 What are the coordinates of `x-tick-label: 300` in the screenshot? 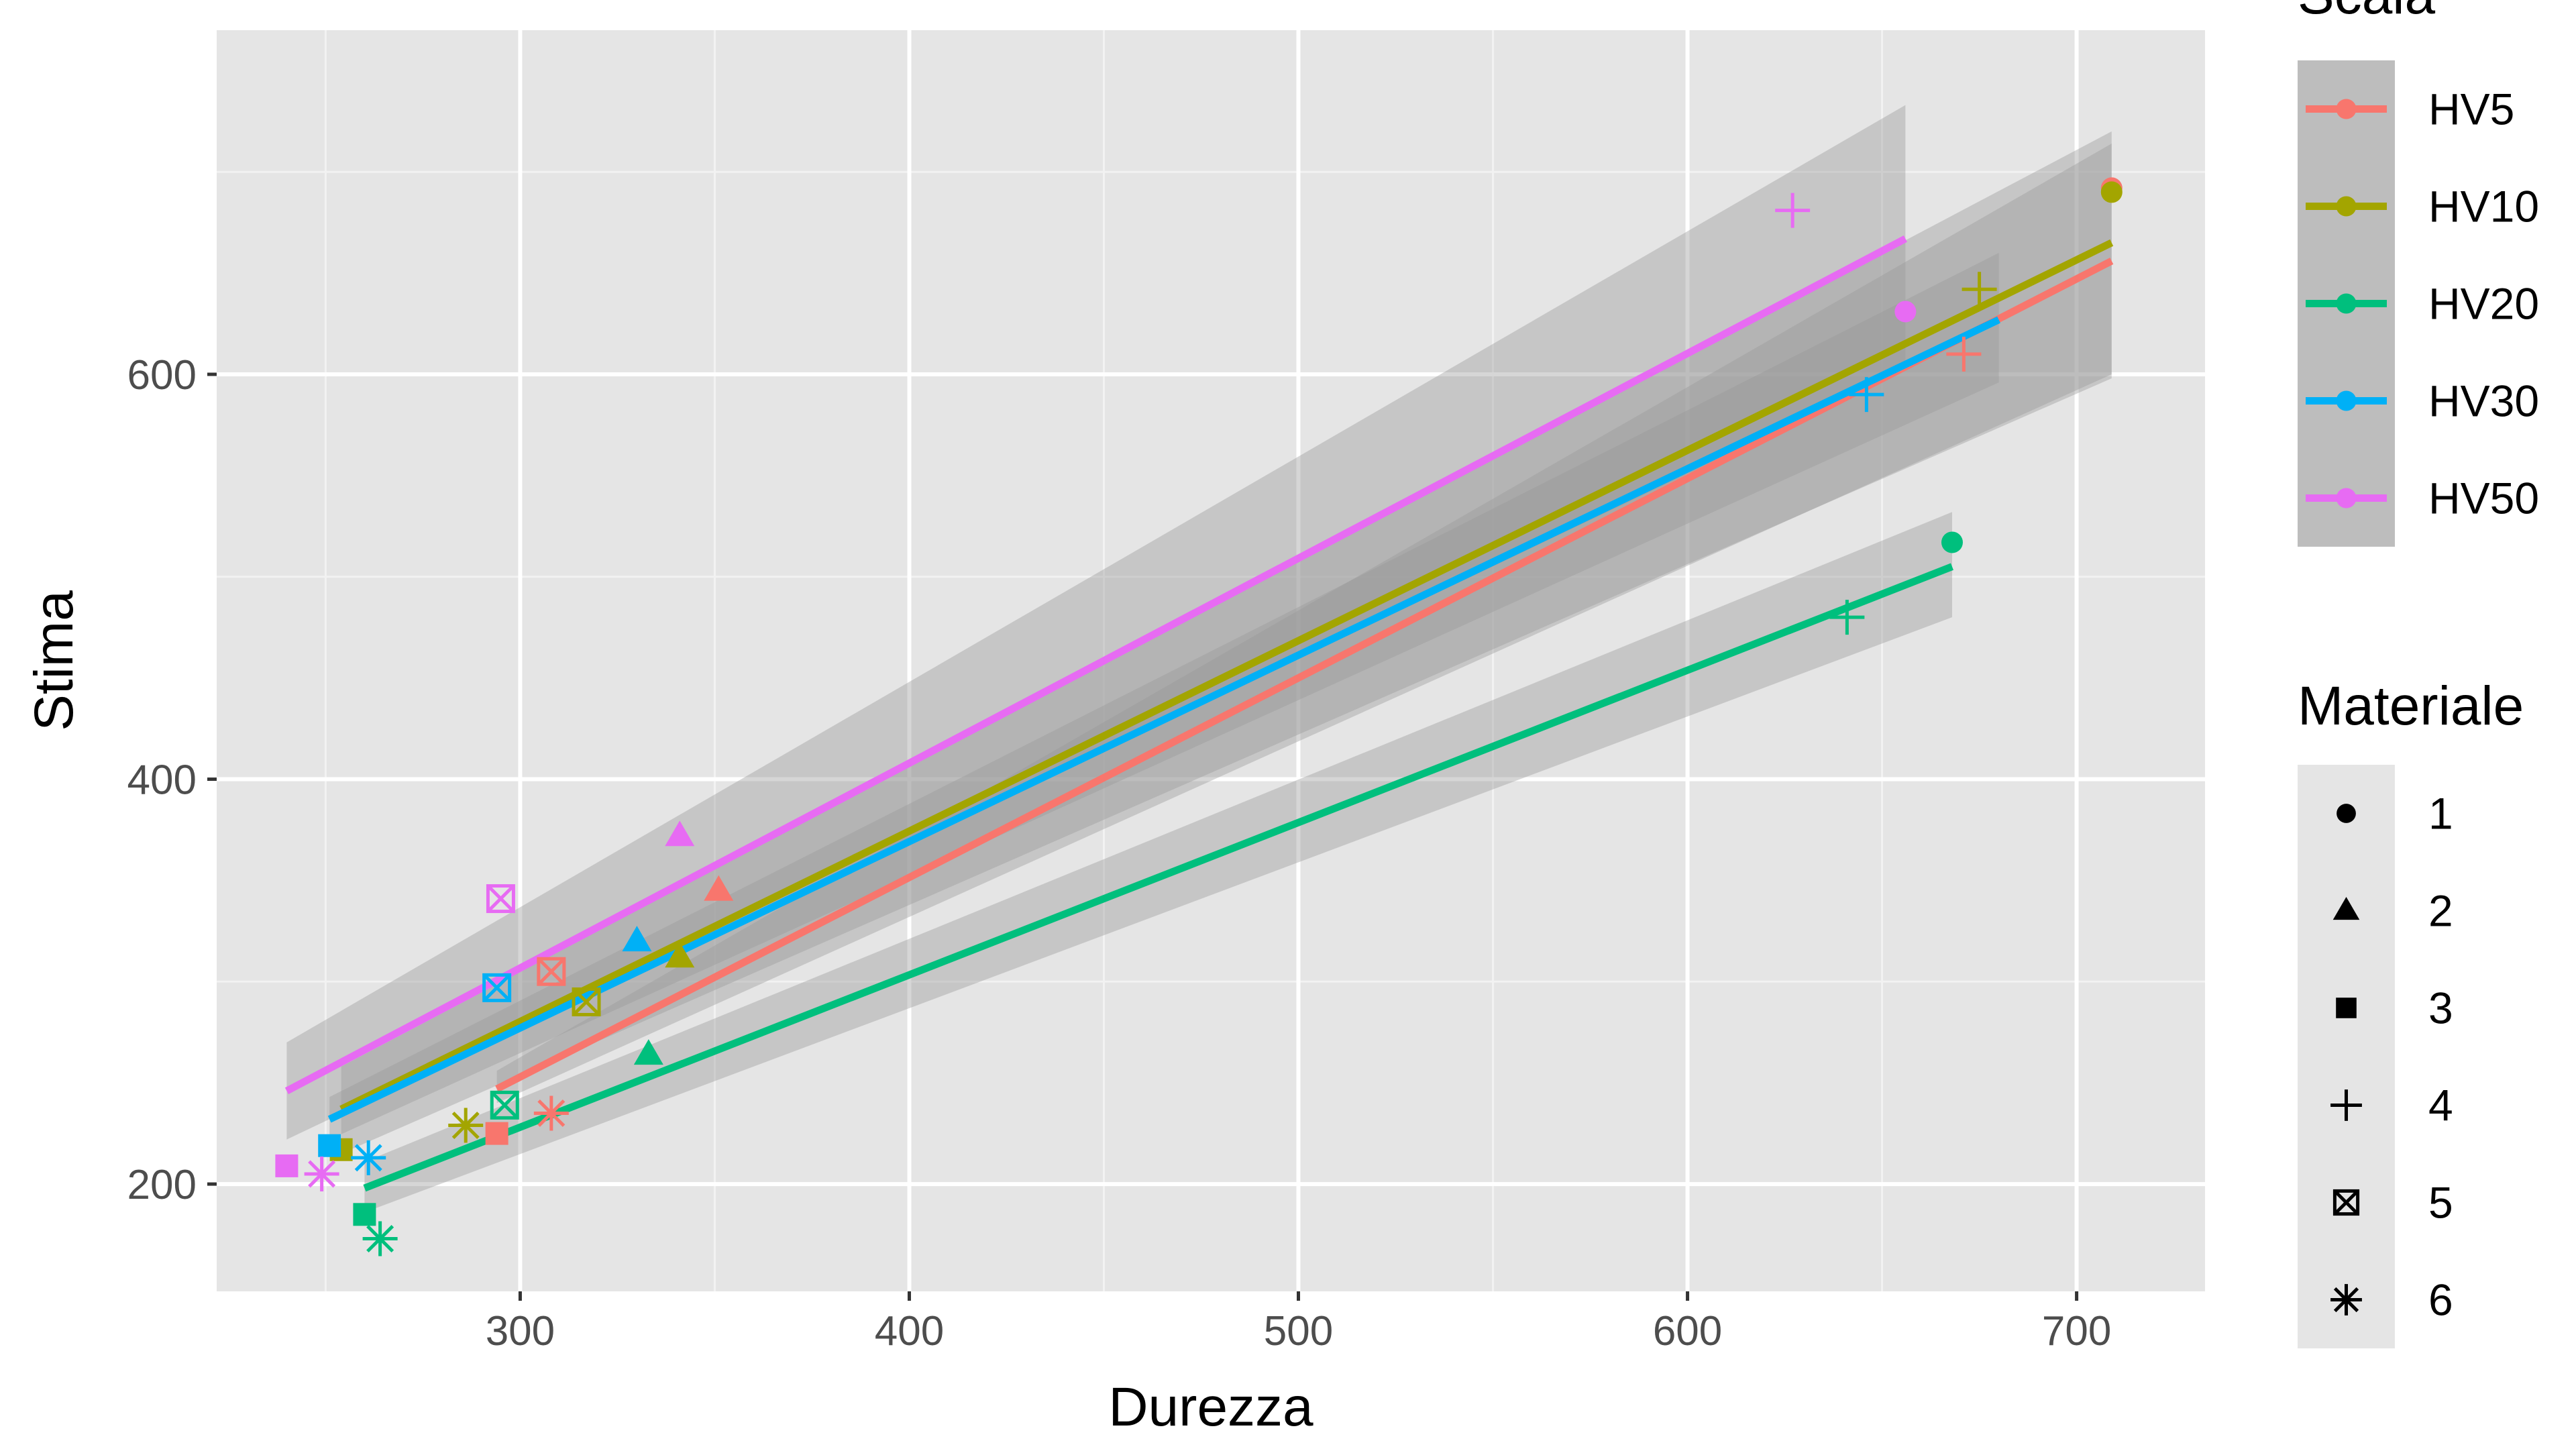 It's located at (520, 1331).